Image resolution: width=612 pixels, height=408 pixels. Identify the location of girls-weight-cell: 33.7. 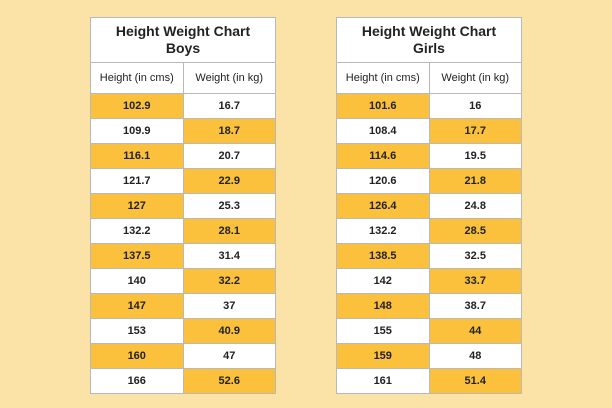
(474, 281).